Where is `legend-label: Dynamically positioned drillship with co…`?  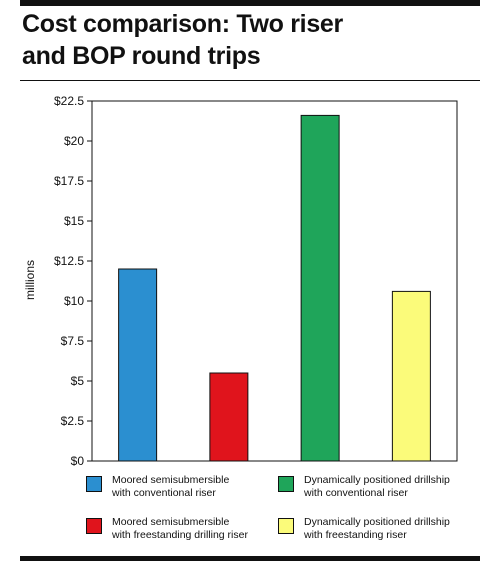
legend-label: Dynamically positioned drillship with co… is located at coordinates (377, 486).